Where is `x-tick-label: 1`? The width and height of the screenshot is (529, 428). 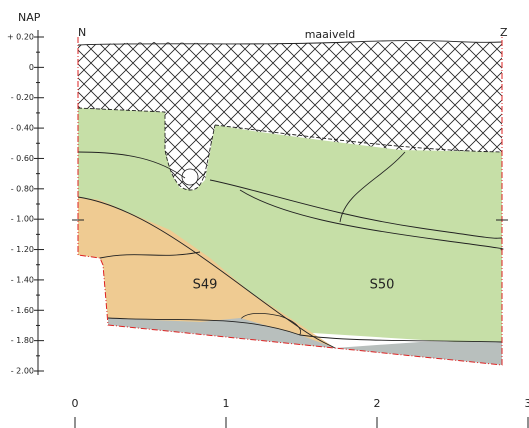
x-tick-label: 1 is located at coordinates (226, 403).